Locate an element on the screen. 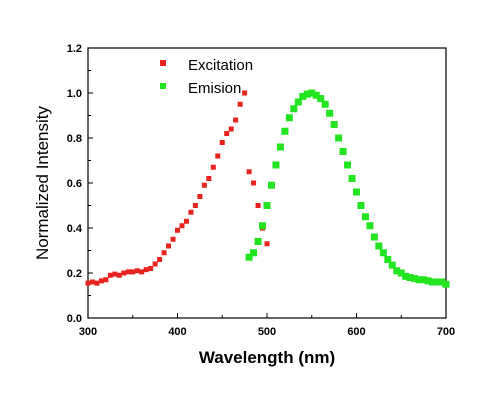 This screenshot has width=500, height=400. x-tick-label: 700 is located at coordinates (446, 332).